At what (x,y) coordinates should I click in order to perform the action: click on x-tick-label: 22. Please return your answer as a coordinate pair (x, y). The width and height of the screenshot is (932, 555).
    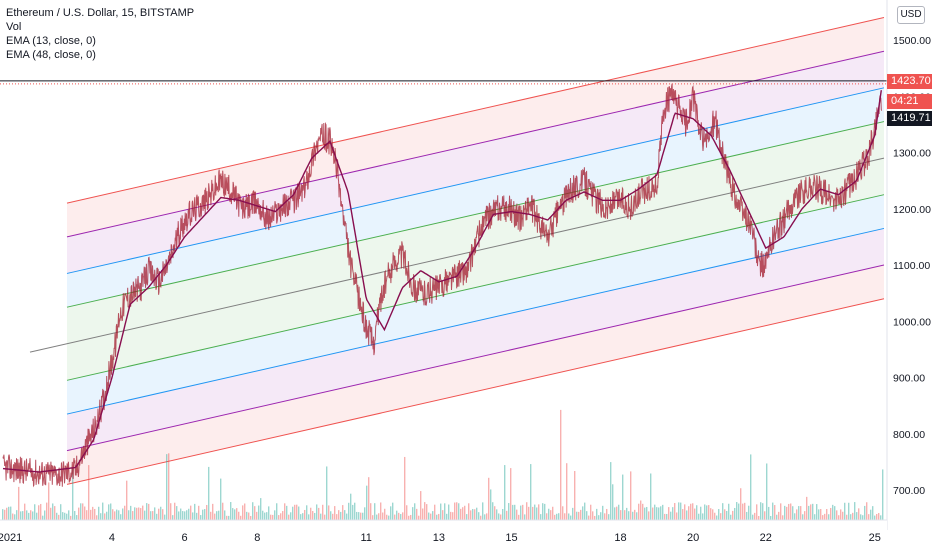
    Looking at the image, I should click on (766, 538).